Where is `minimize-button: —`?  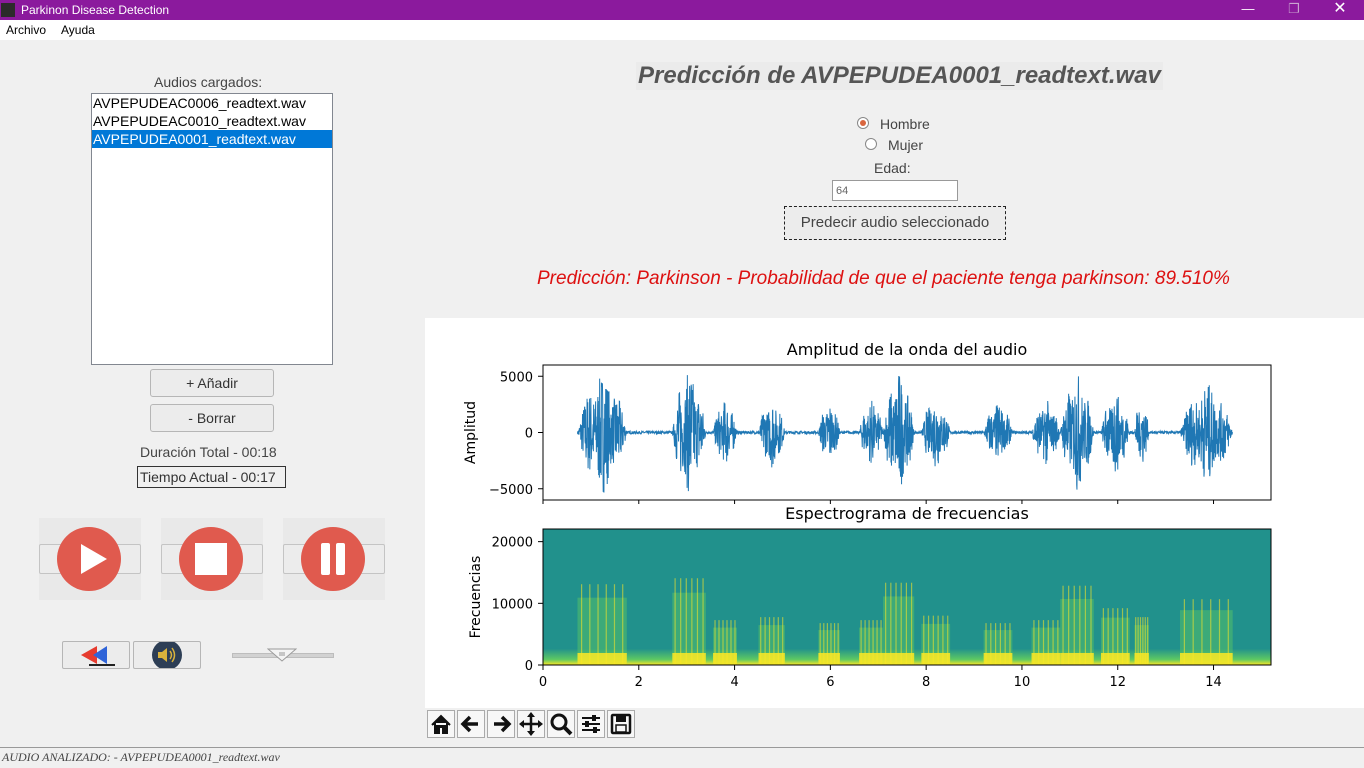 minimize-button: — is located at coordinates (1248, 8).